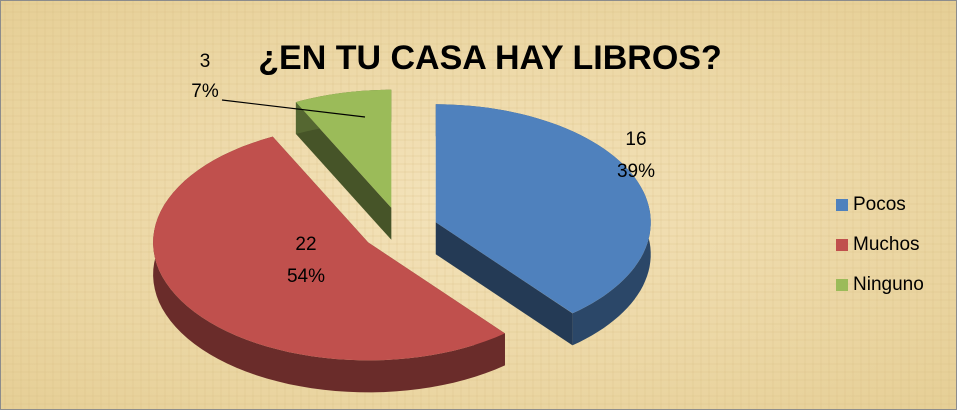 Image resolution: width=957 pixels, height=410 pixels. Describe the element at coordinates (879, 204) in the screenshot. I see `legend-label: Pocos` at that location.